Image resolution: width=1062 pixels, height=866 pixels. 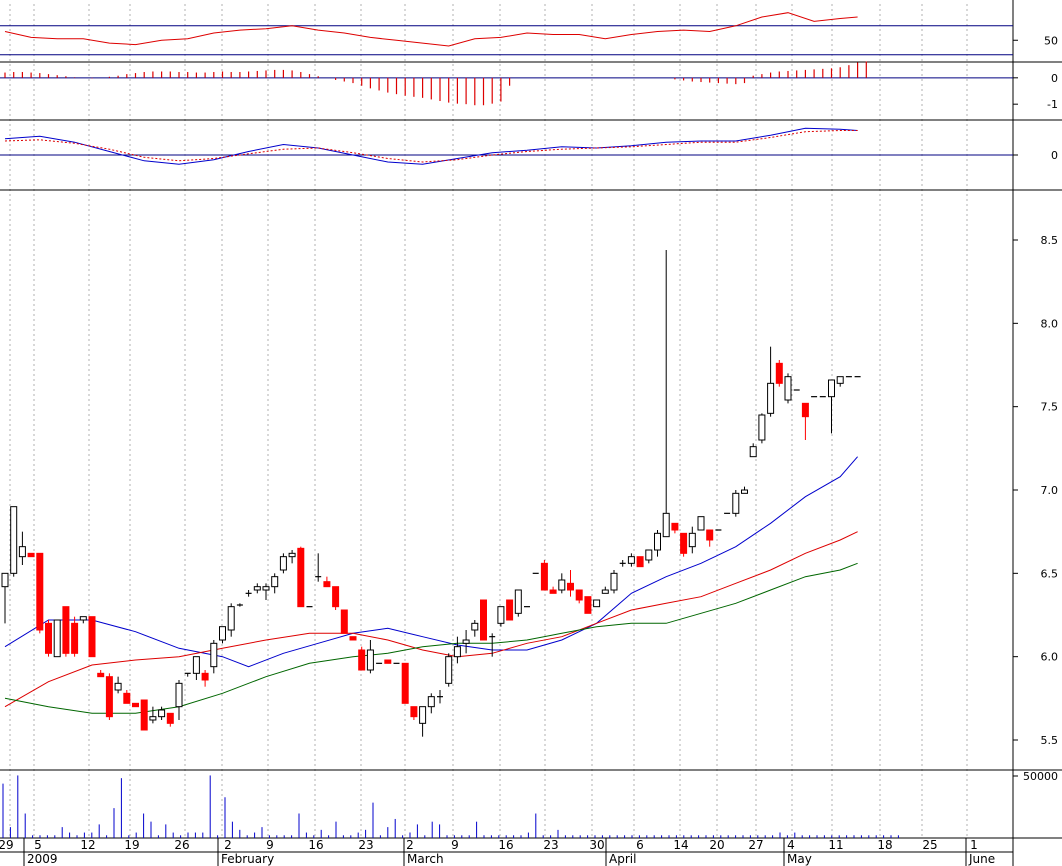 I want to click on macd-histogram-panel, so click(x=506, y=83).